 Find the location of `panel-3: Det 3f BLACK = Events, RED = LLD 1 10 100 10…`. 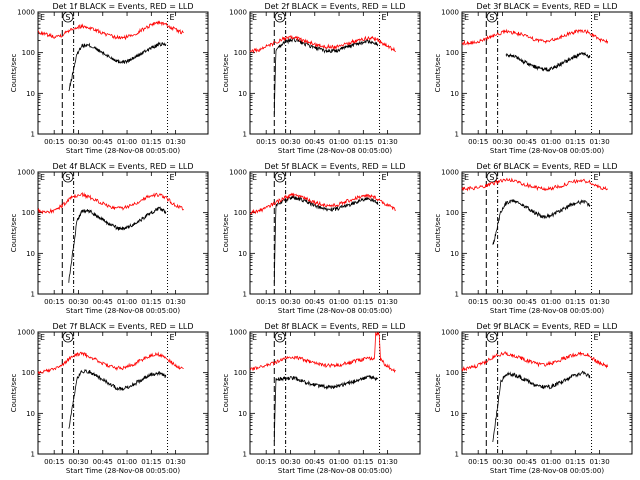

panel-3: Det 3f BLACK = Events, RED = LLD 1 10 100 10… is located at coordinates (533, 78).